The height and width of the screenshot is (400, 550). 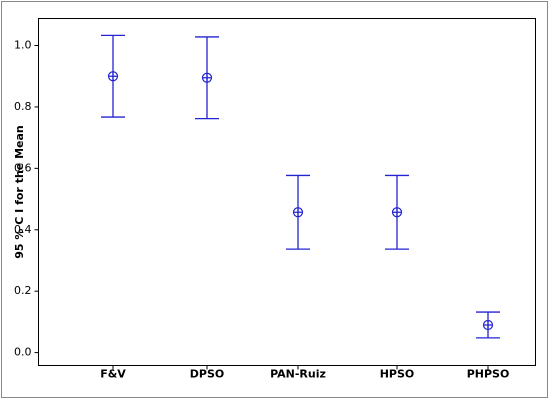 I want to click on y-tick-label: 0.0, so click(x=23, y=352).